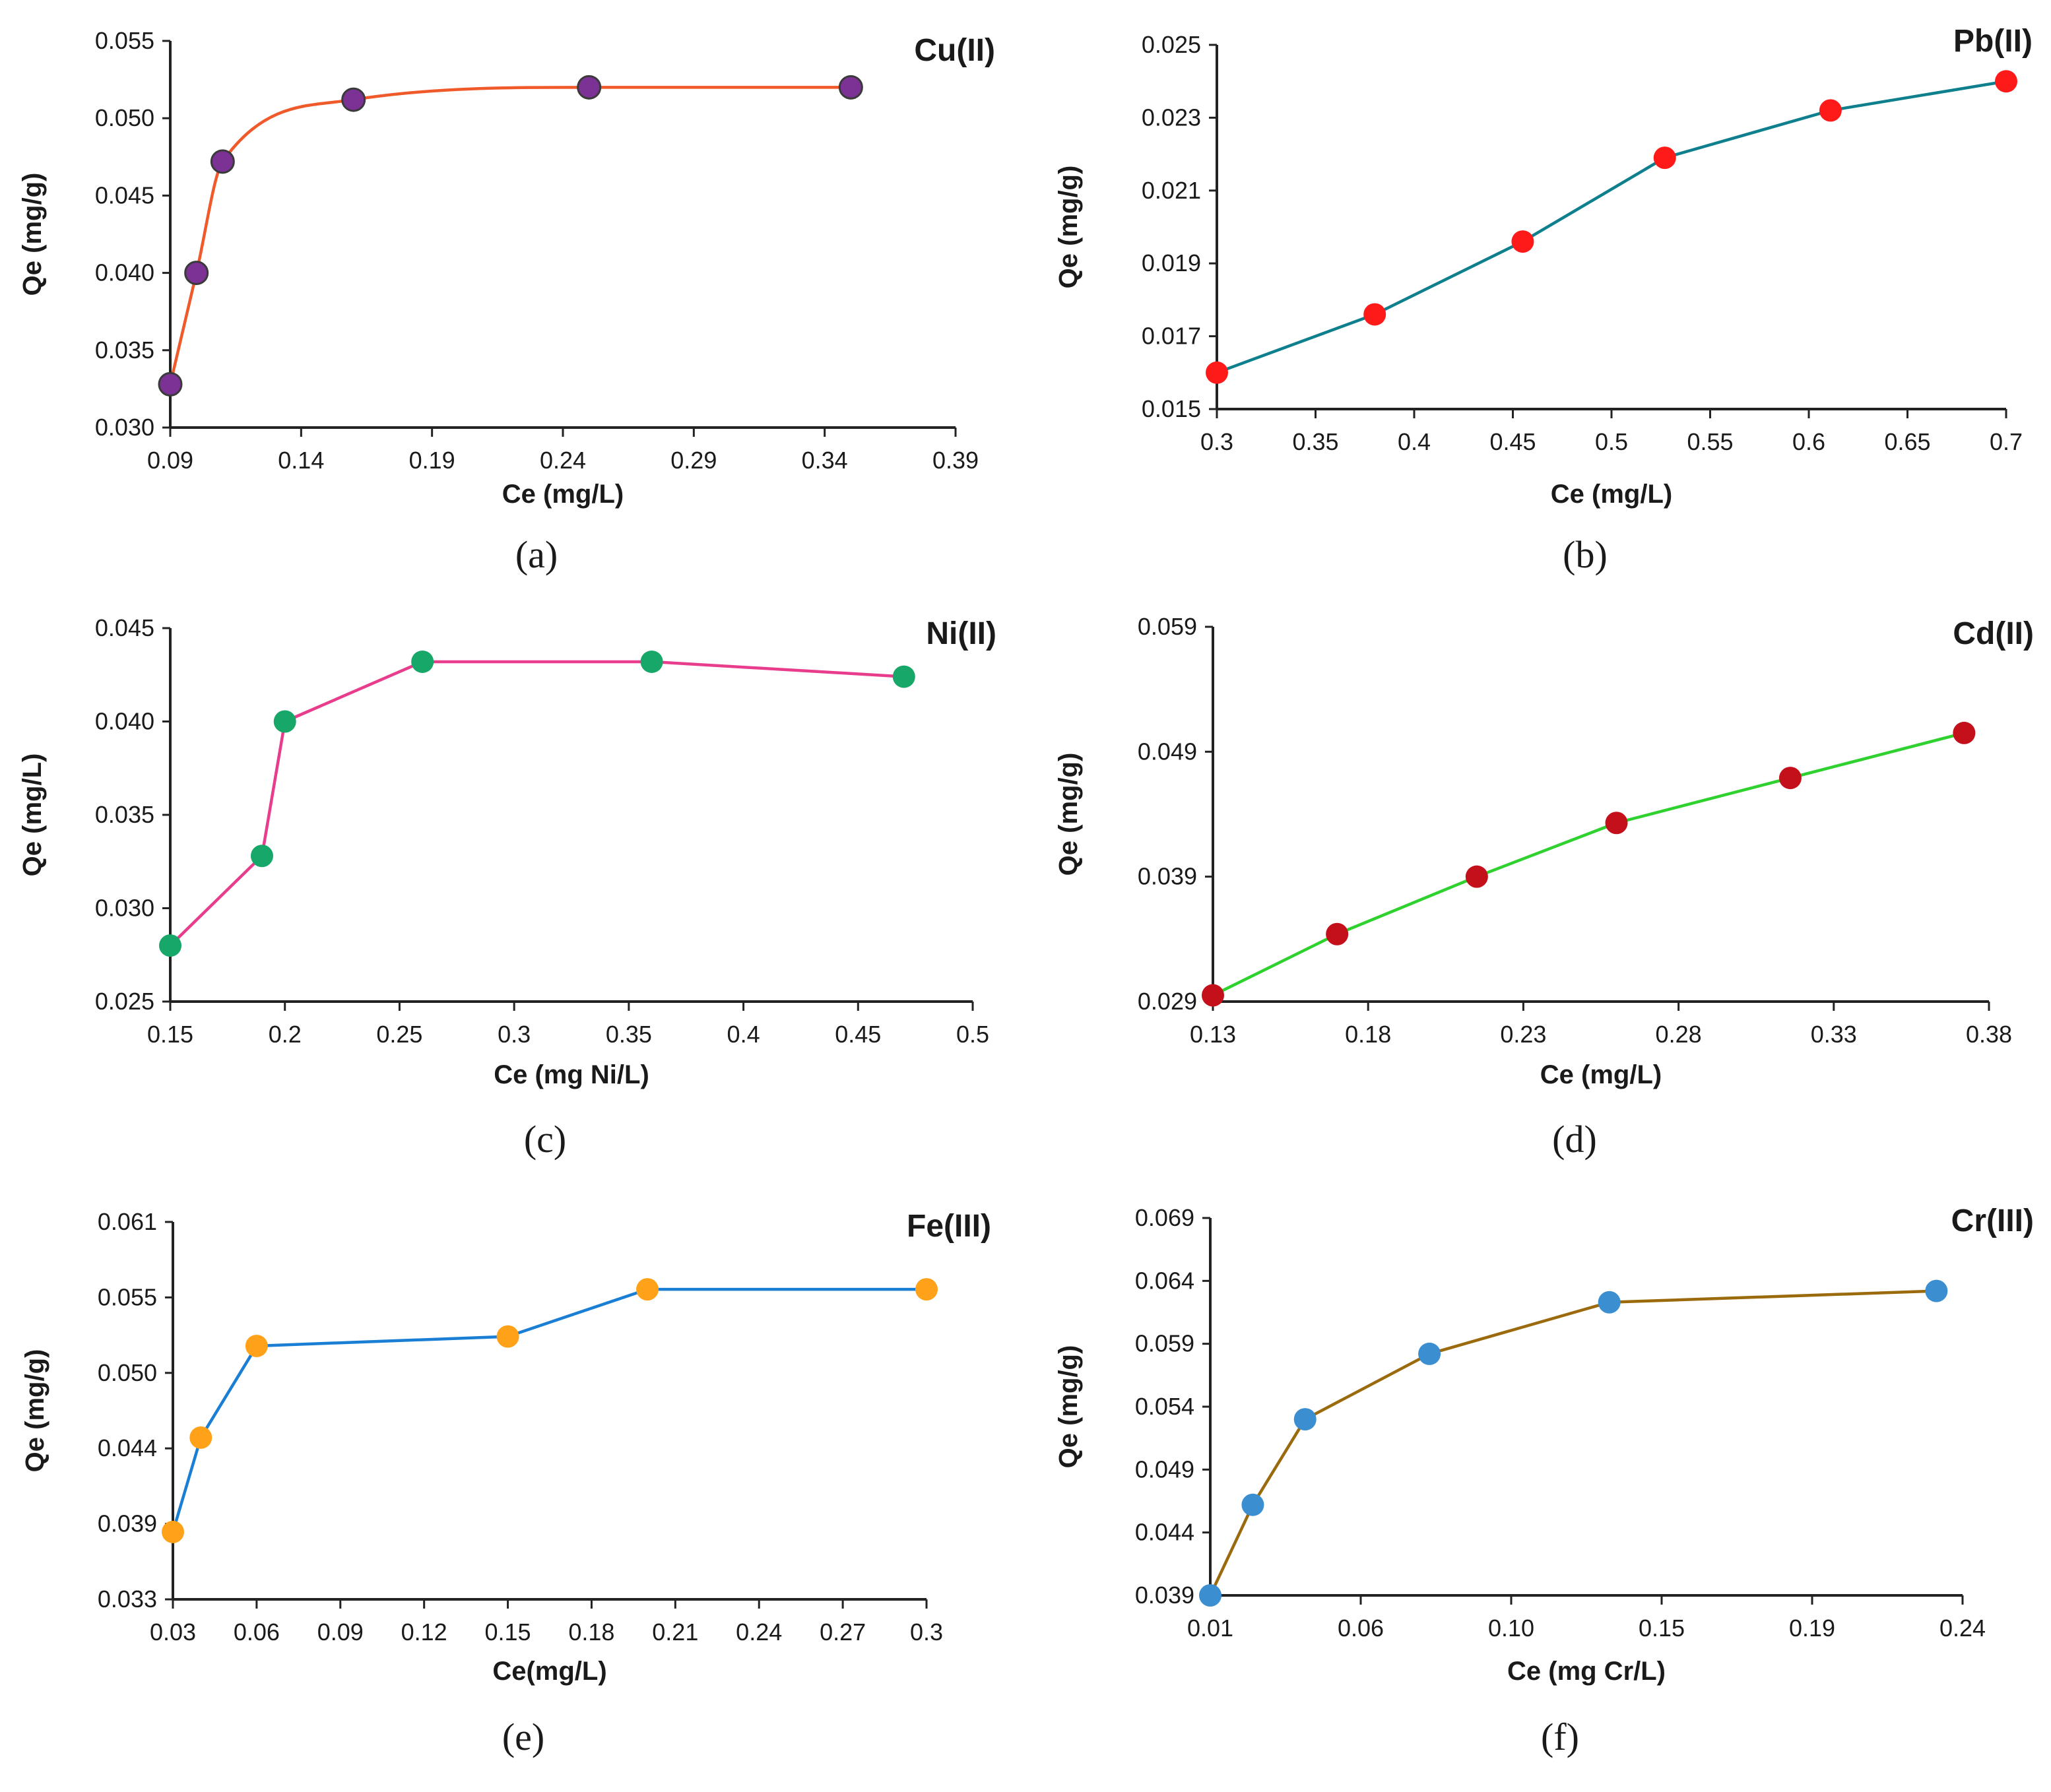  What do you see at coordinates (954, 50) in the screenshot?
I see `panel-title: Cu(II)` at bounding box center [954, 50].